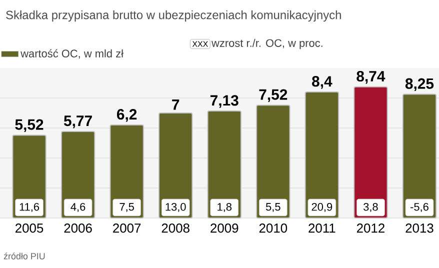 This screenshot has width=439, height=268. I want to click on x-tick-label: 2011, so click(322, 228).